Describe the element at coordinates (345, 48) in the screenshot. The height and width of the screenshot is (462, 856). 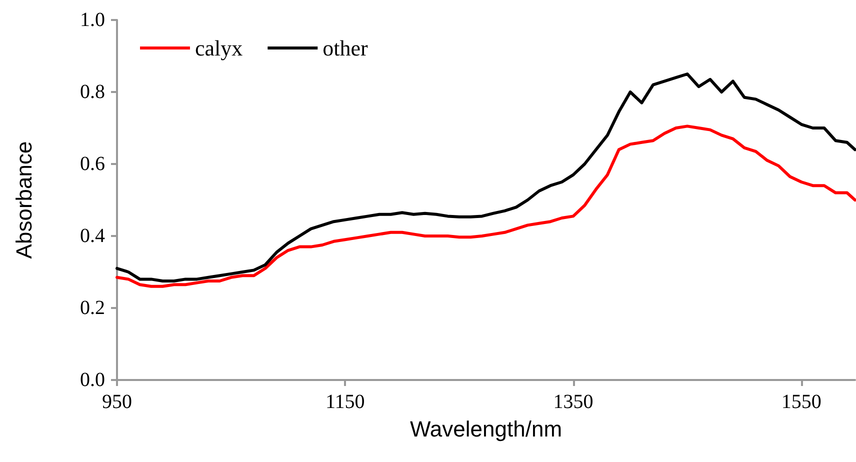
I see `legend-label: other` at that location.